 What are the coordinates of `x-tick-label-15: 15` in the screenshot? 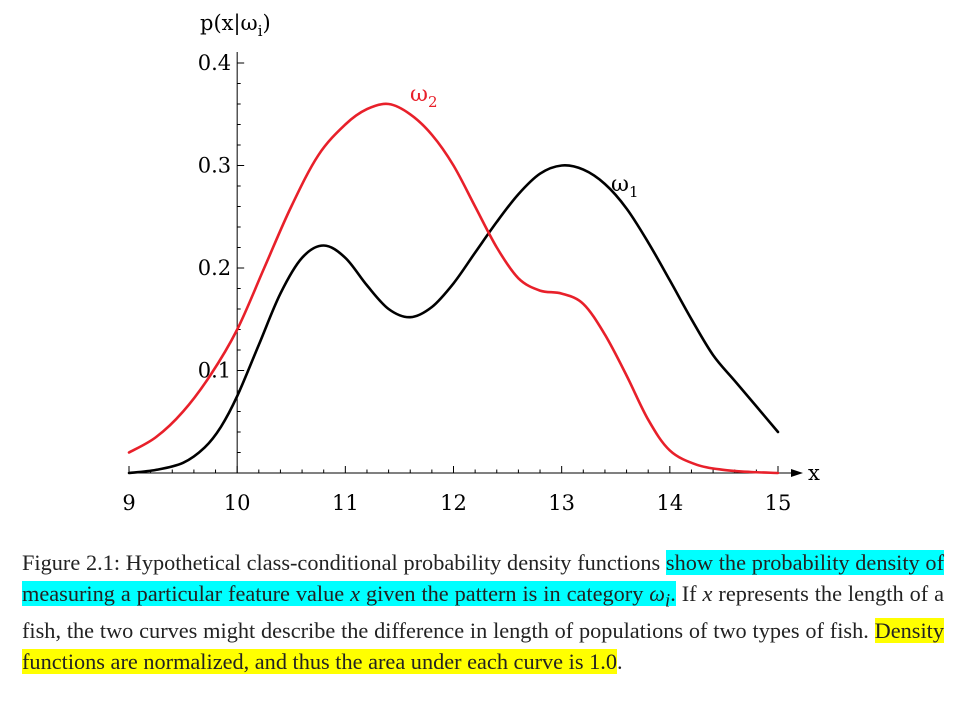 It's located at (778, 503).